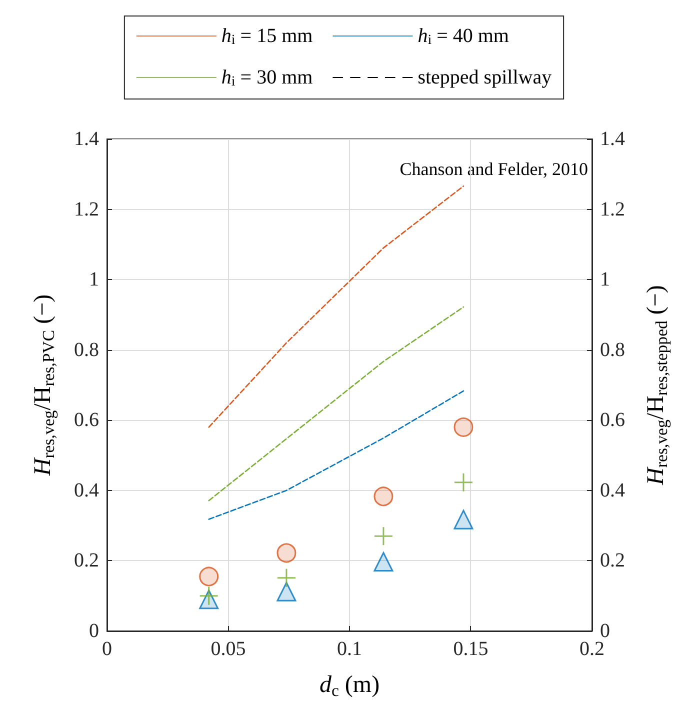 The image size is (688, 716). I want to click on y2-tick-label: 1.2, so click(612, 209).